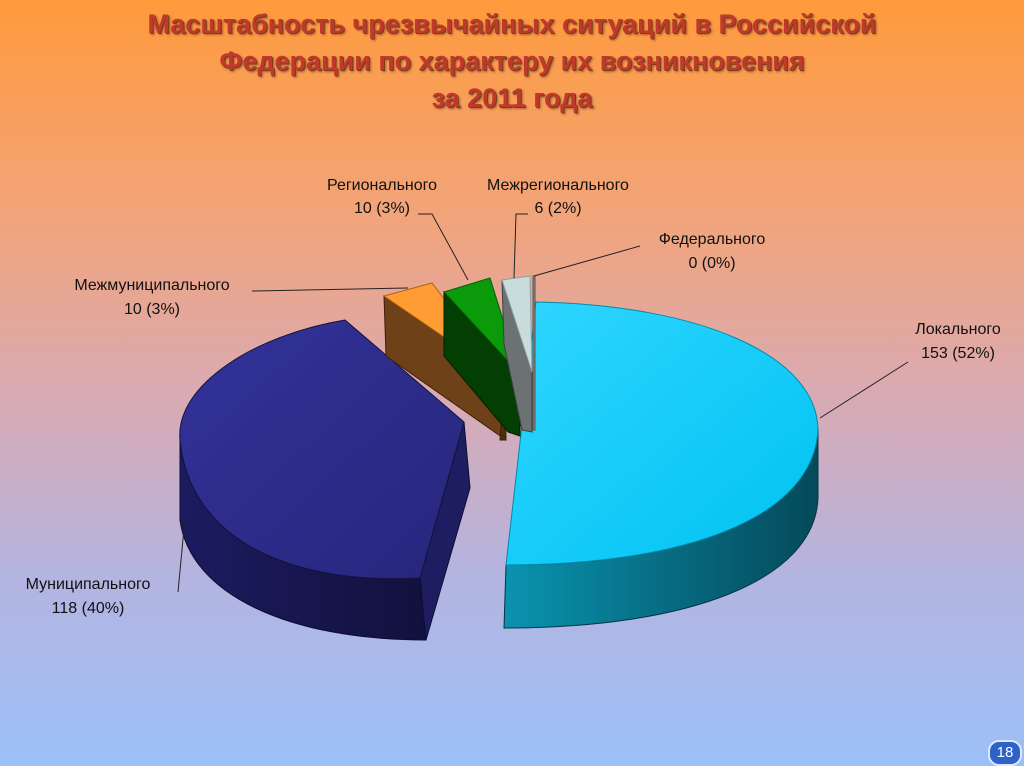  Describe the element at coordinates (88, 584) in the screenshot. I see `label-municipal-name: Муниципального` at that location.